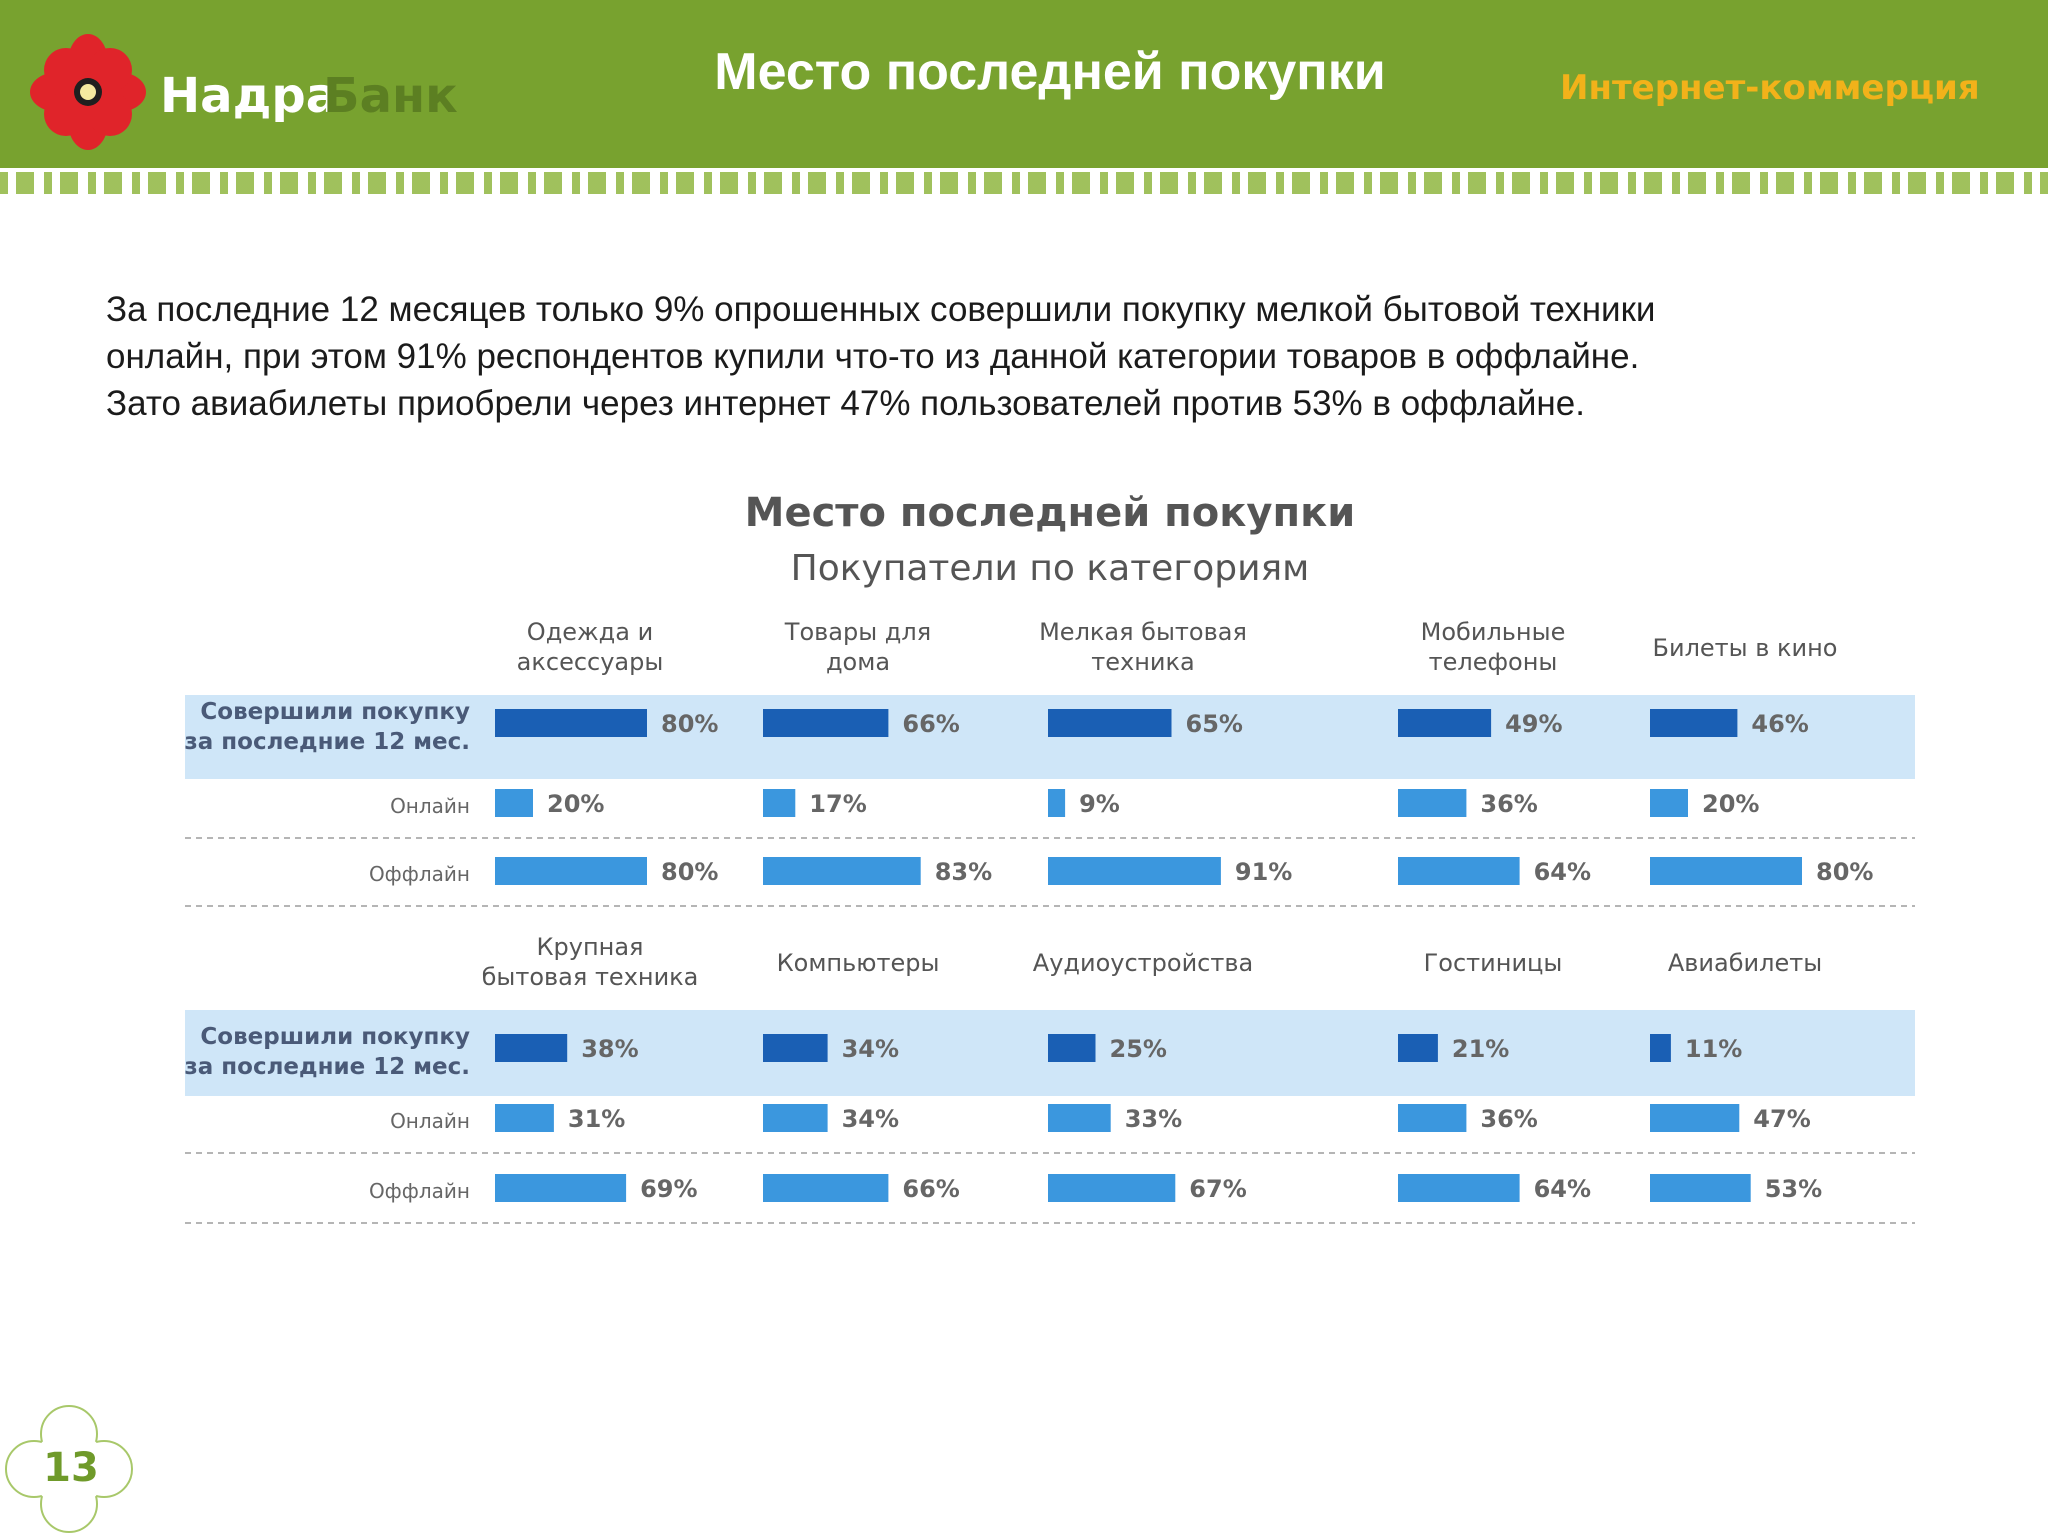 This screenshot has height=1536, width=2048. What do you see at coordinates (1533, 724) in the screenshot?
I see `bar-value-label: 49%` at bounding box center [1533, 724].